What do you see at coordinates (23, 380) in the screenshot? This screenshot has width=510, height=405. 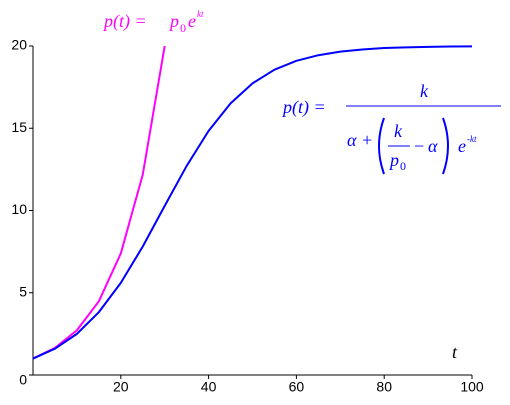 I see `y-tick-label: 0` at bounding box center [23, 380].